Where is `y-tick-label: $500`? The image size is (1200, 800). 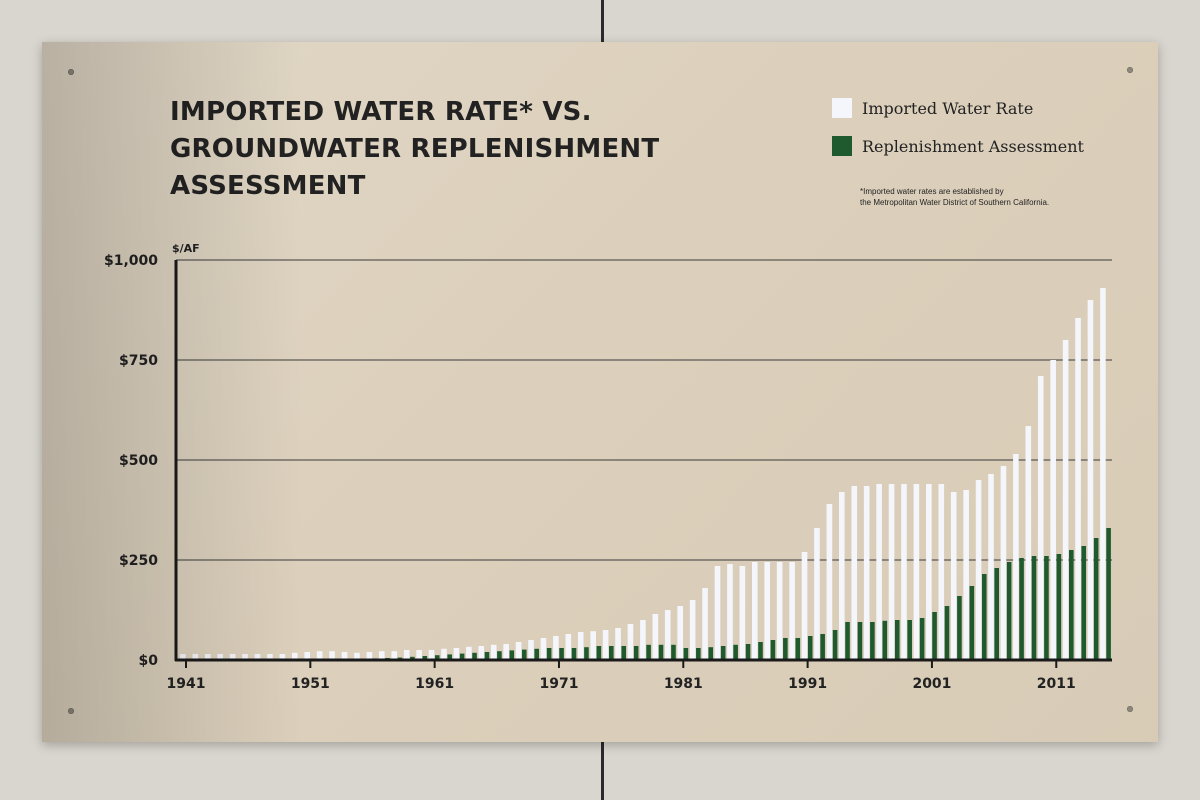
y-tick-label: $500 is located at coordinates (138, 461).